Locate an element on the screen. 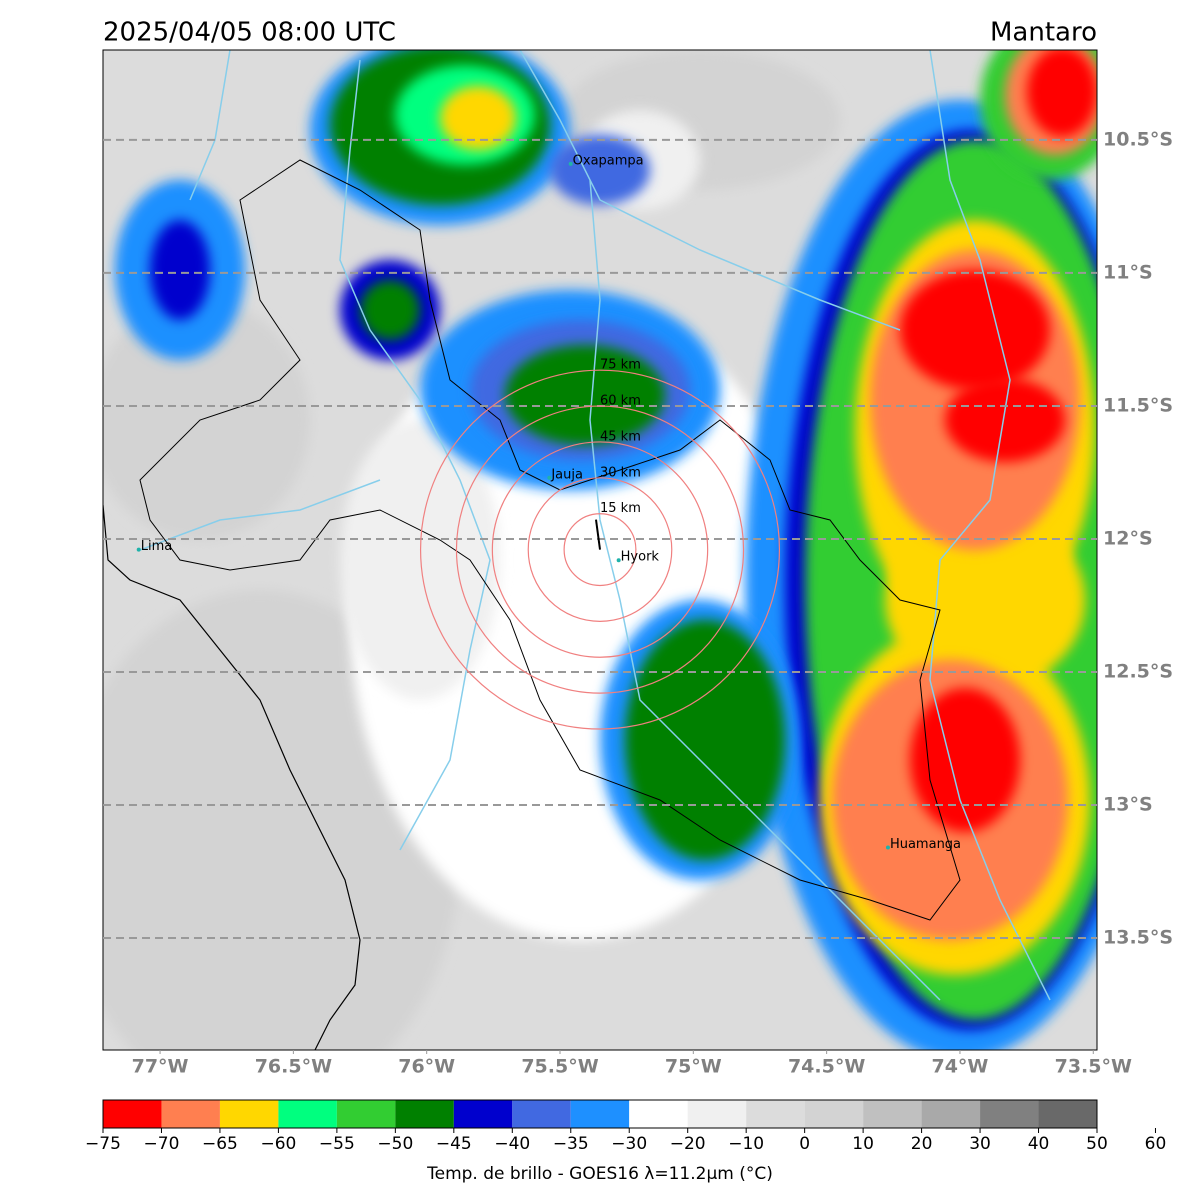 This screenshot has width=1200, height=1204. lon-tick-label: 77°W is located at coordinates (160, 1067).